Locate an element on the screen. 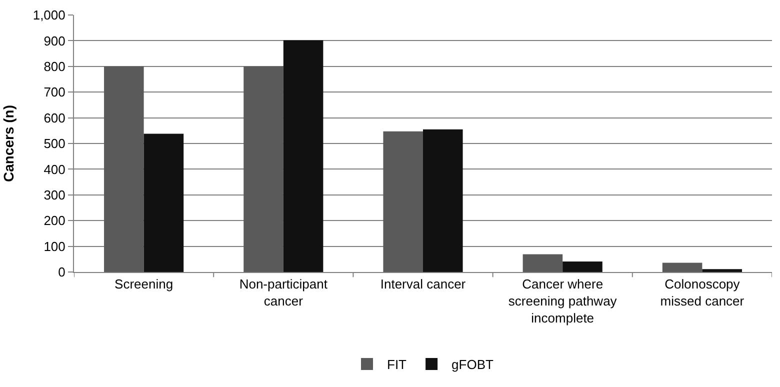  y-axis-title: Cancers (n) is located at coordinates (8, 143).